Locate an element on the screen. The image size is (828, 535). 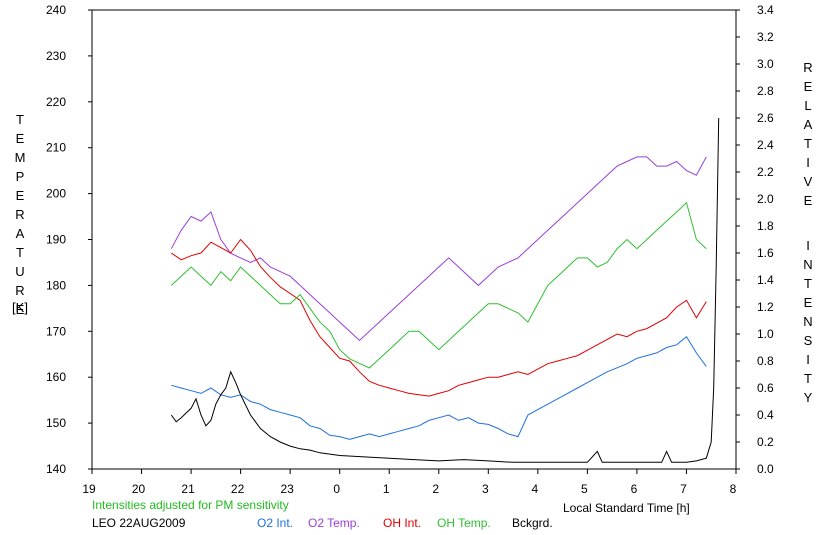
right-tick-label: 3.0 is located at coordinates (765, 64).